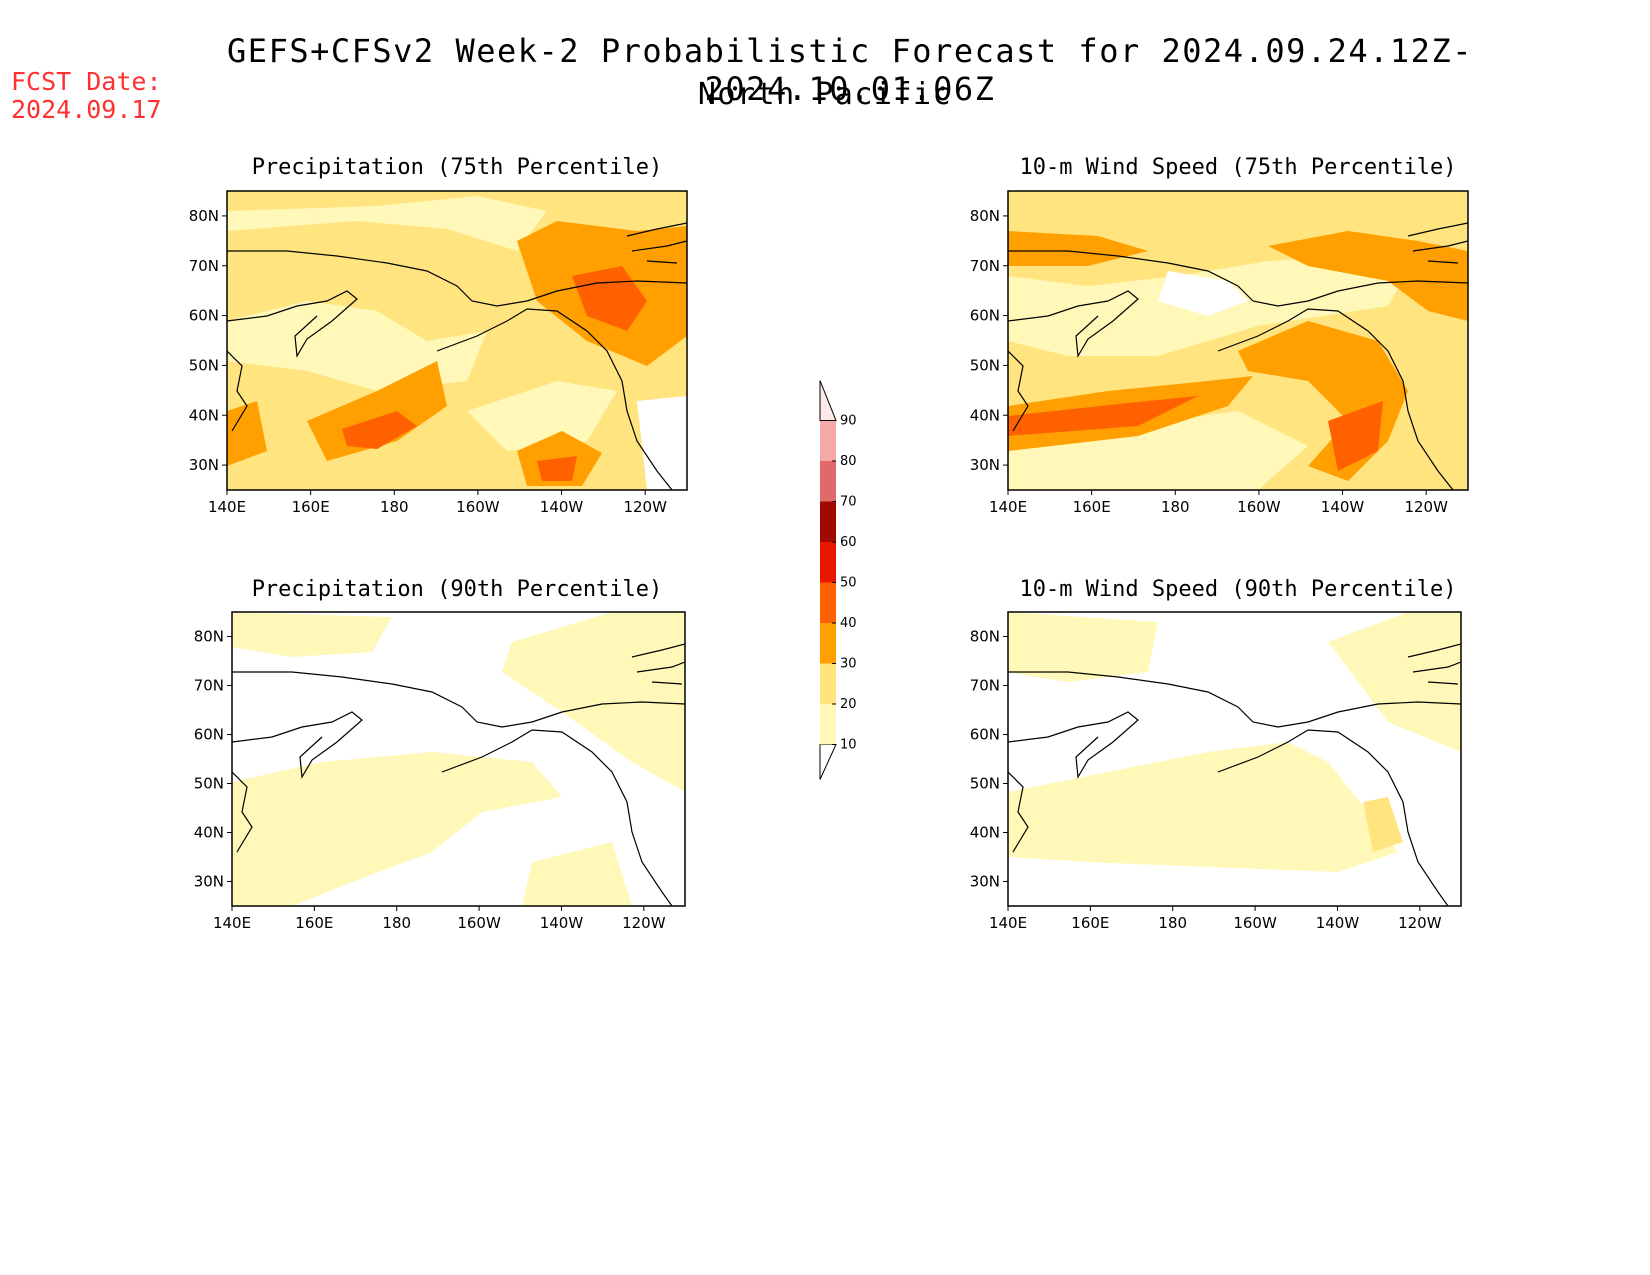 The height and width of the screenshot is (1275, 1650). What do you see at coordinates (86, 81) in the screenshot?
I see `forecast-date-label: FCST Date:` at bounding box center [86, 81].